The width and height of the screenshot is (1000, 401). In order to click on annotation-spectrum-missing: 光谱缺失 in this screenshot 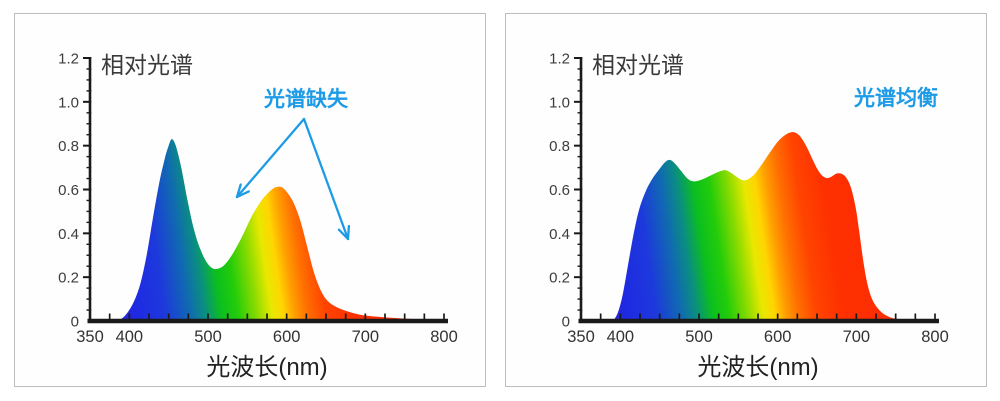, I will do `click(306, 99)`.